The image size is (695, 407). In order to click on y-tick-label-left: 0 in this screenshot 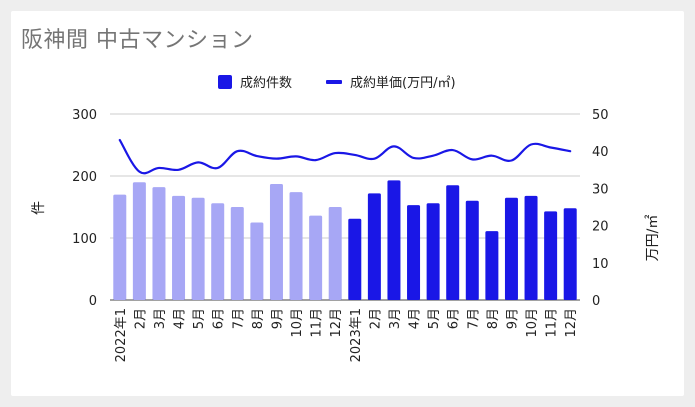, I will do `click(93, 301)`.